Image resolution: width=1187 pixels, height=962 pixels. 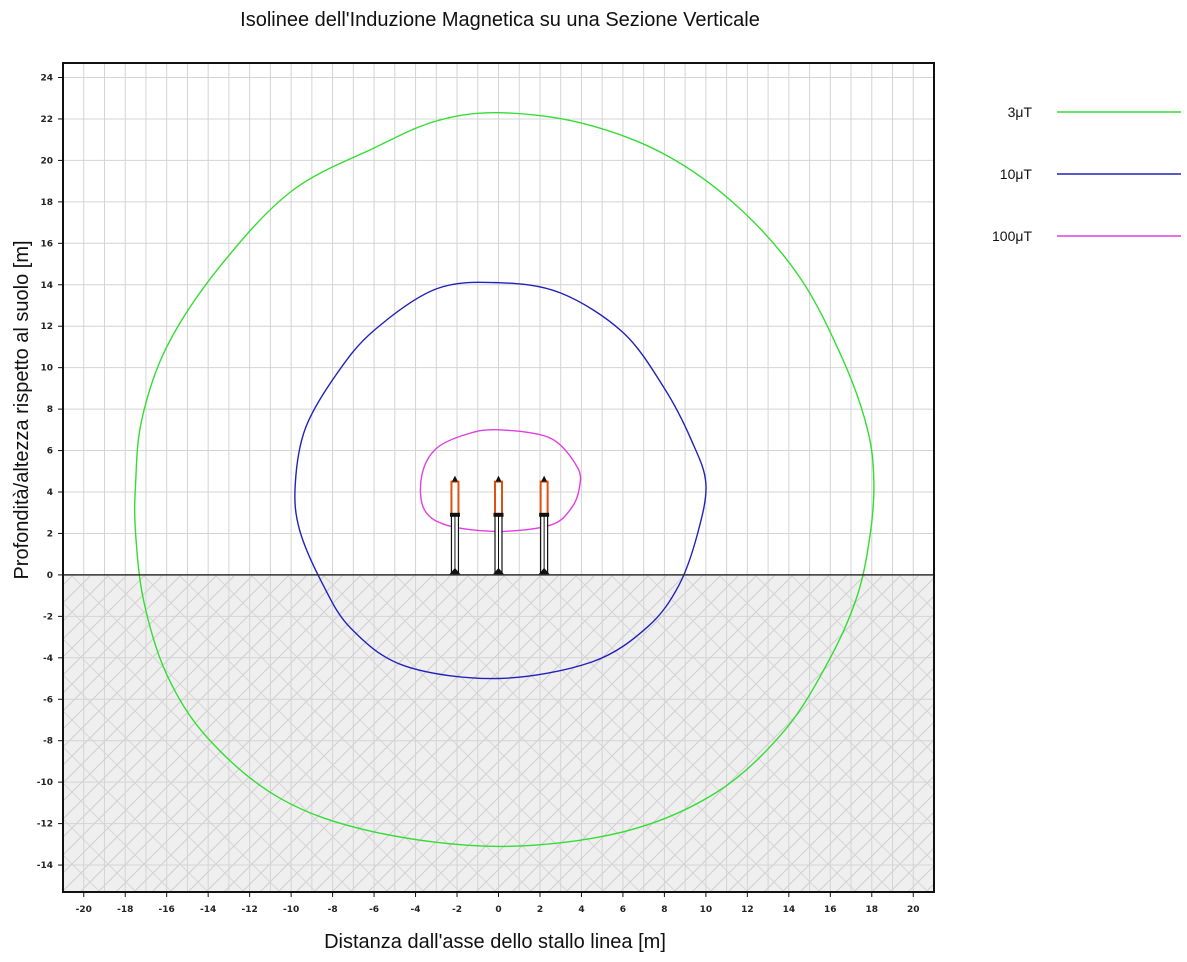 What do you see at coordinates (50, 576) in the screenshot?
I see `y-tick-label: 0` at bounding box center [50, 576].